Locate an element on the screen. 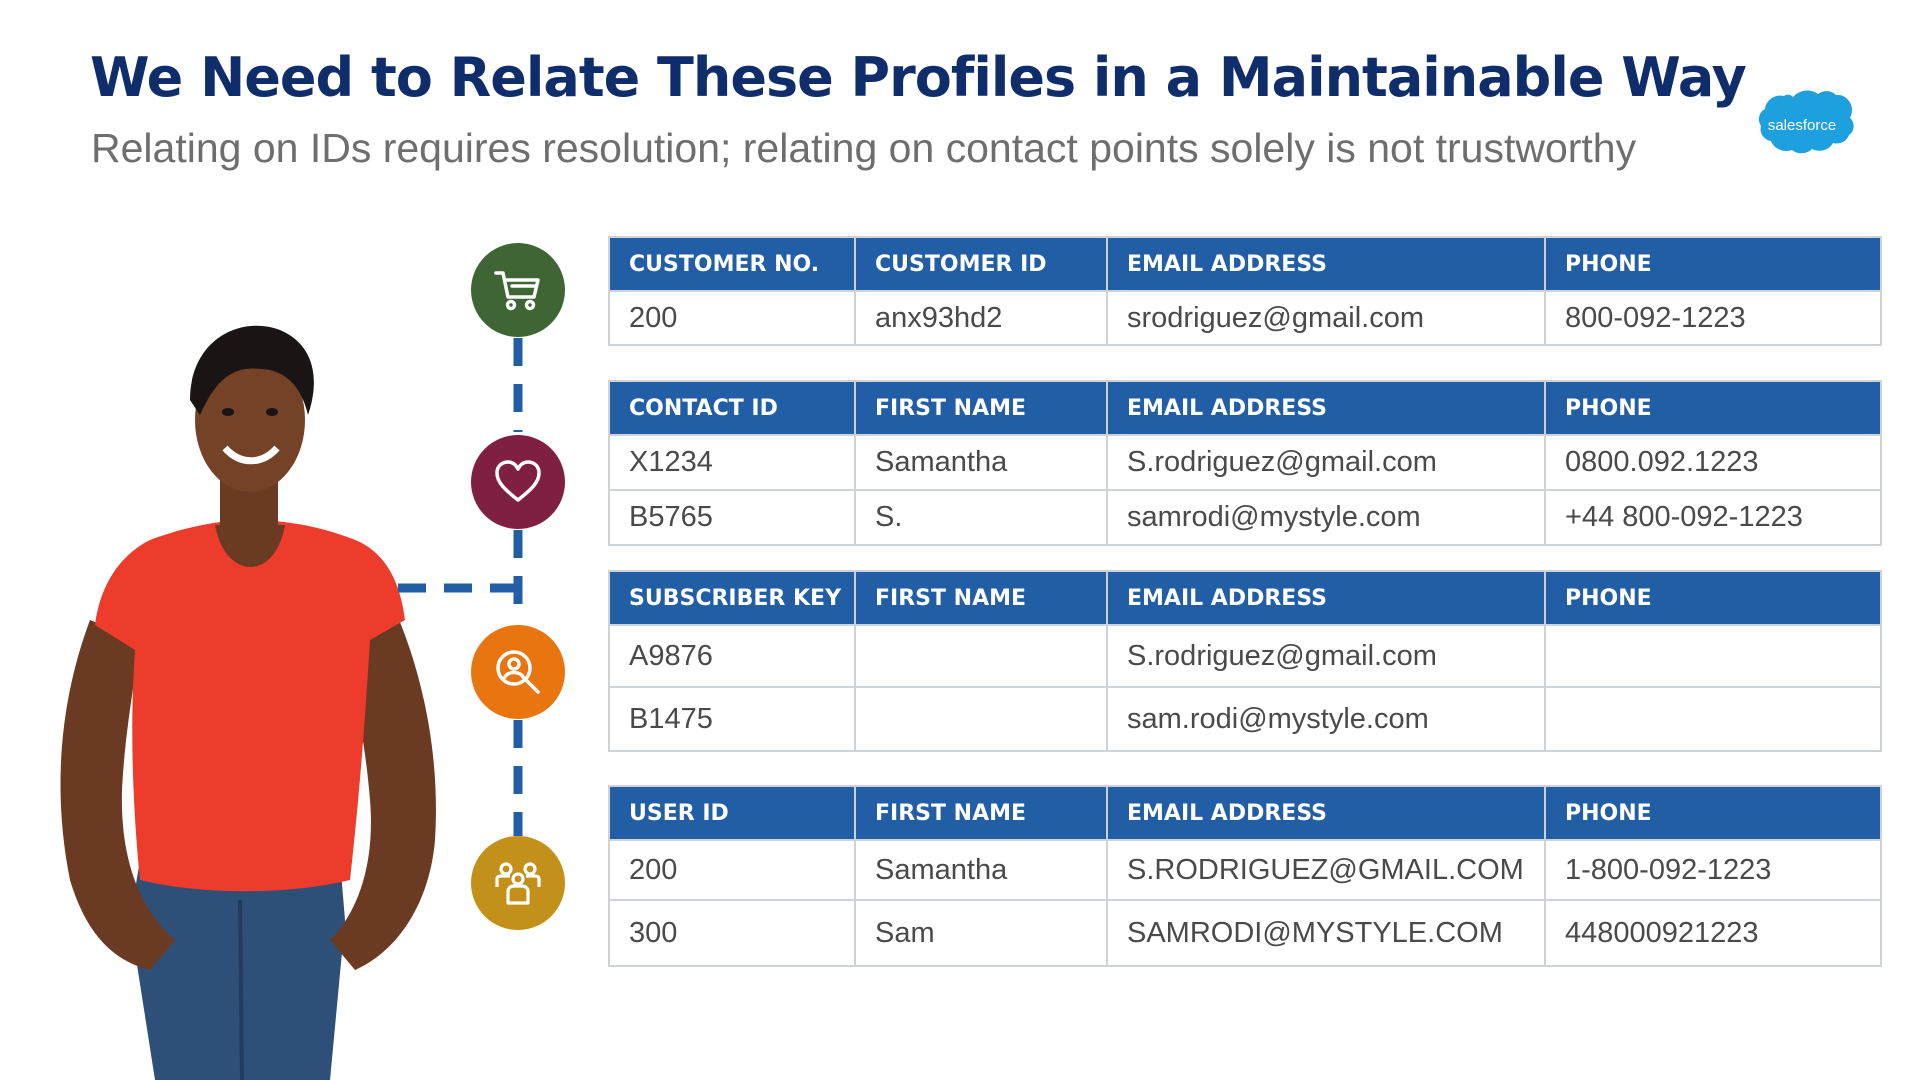 Image resolution: width=1920 pixels, height=1080 pixels. salesforce-logo: salesforce is located at coordinates (1806, 122).